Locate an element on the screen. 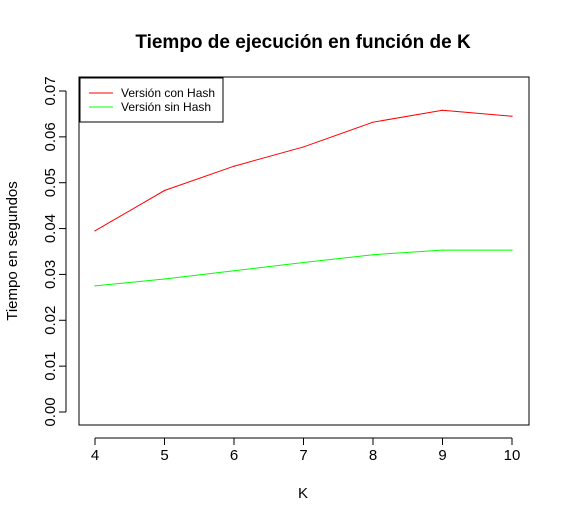 Image resolution: width=569 pixels, height=523 pixels. series-line-sin-hash is located at coordinates (303, 268).